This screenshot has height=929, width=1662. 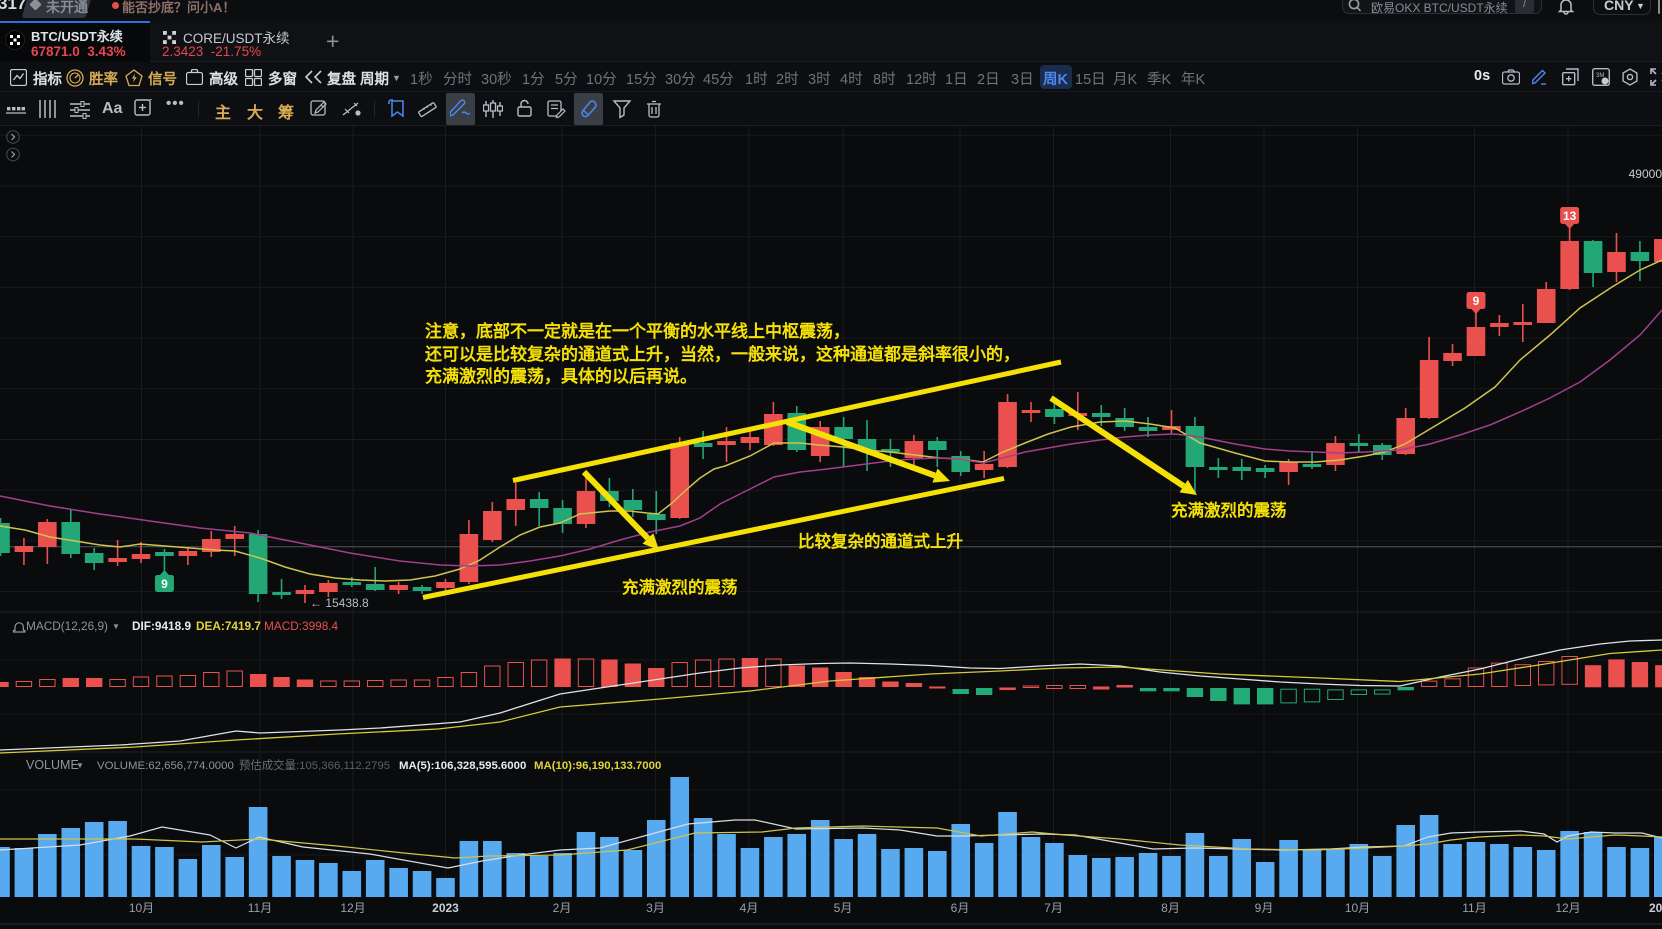 I want to click on svg-text: 充满激烈的震荡，具体的以后再说。, so click(x=561, y=376).